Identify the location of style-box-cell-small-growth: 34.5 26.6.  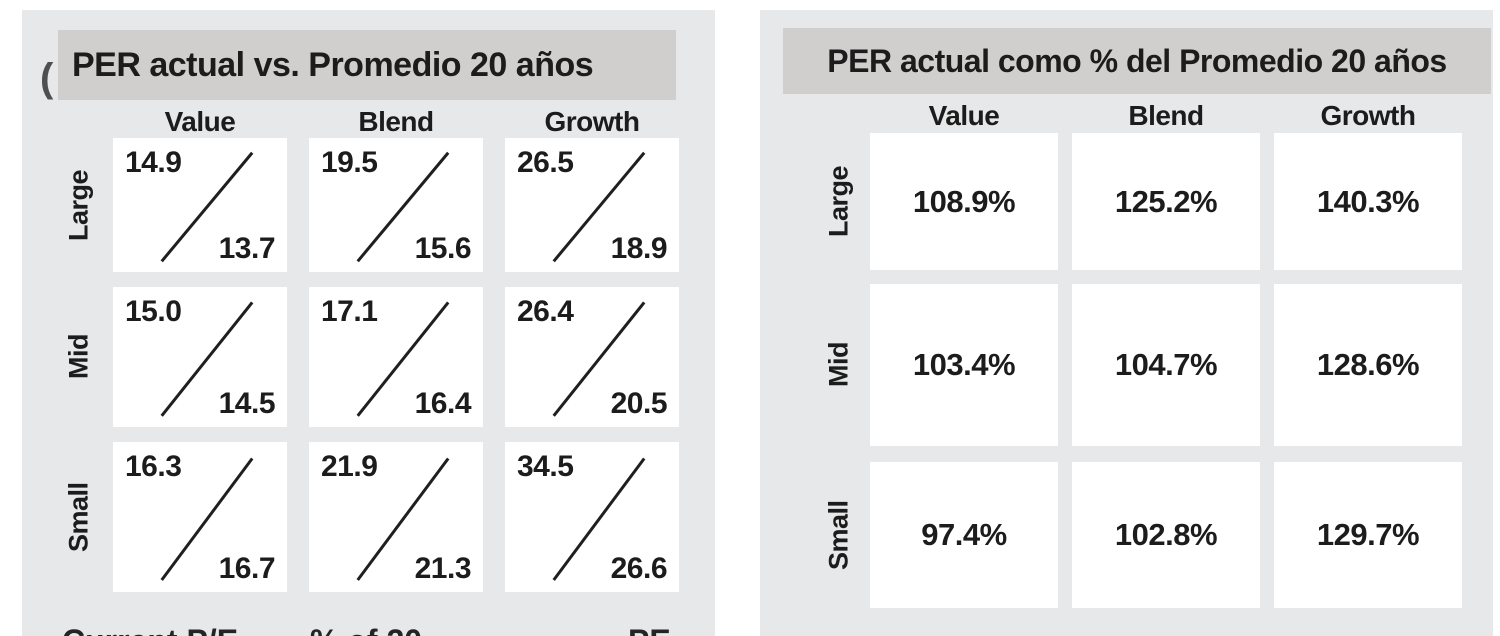
(592, 517).